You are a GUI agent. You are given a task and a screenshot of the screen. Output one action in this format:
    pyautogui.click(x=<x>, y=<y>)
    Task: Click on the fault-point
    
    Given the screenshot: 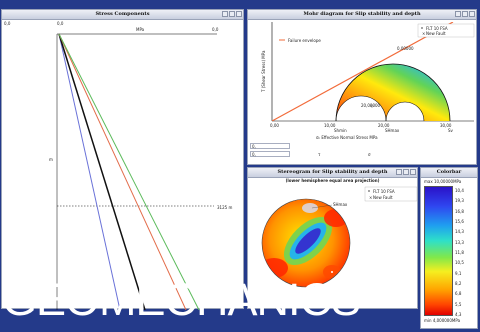 What is the action you would take?
    pyautogui.click(x=372, y=106)
    